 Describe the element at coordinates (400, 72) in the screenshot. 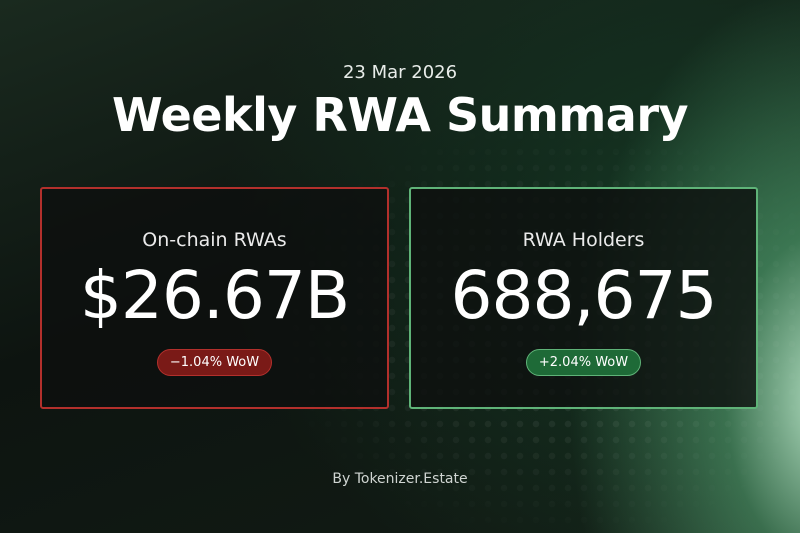

I see `date: 23 Mar 2026` at that location.